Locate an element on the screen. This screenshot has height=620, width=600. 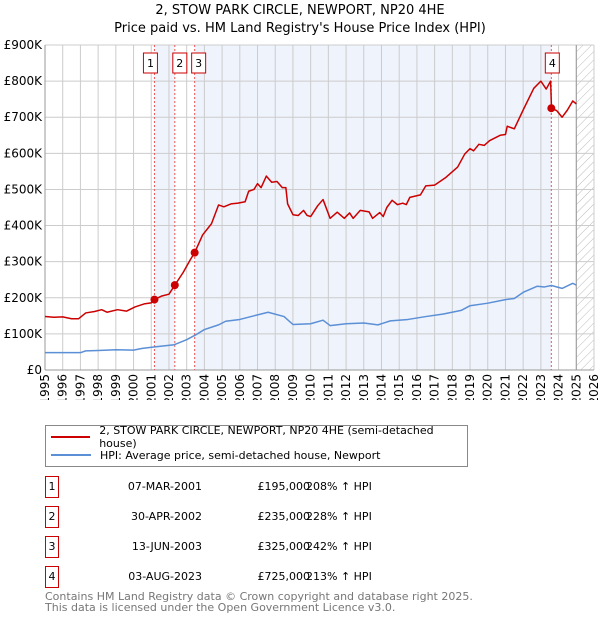
transaction-number-badge: 3 is located at coordinates (52, 547).